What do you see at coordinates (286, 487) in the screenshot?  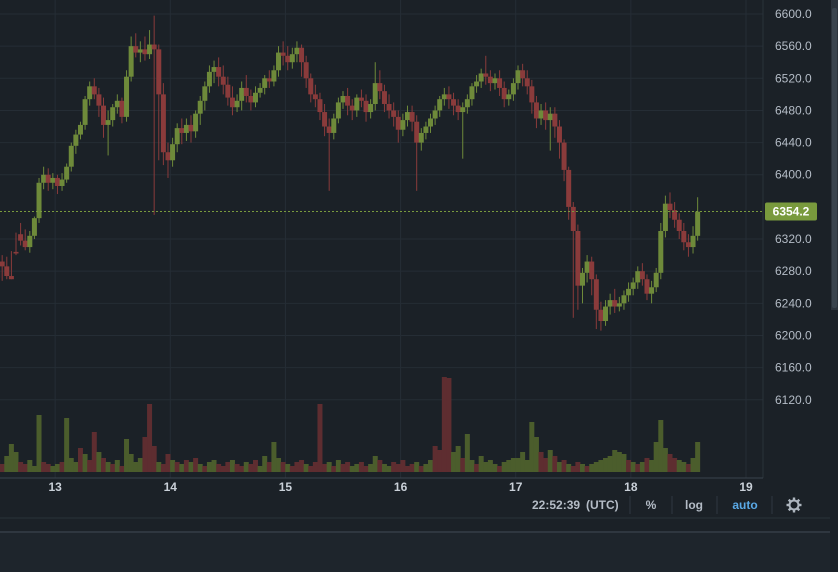 I see `x-tick-label: 15` at bounding box center [286, 487].